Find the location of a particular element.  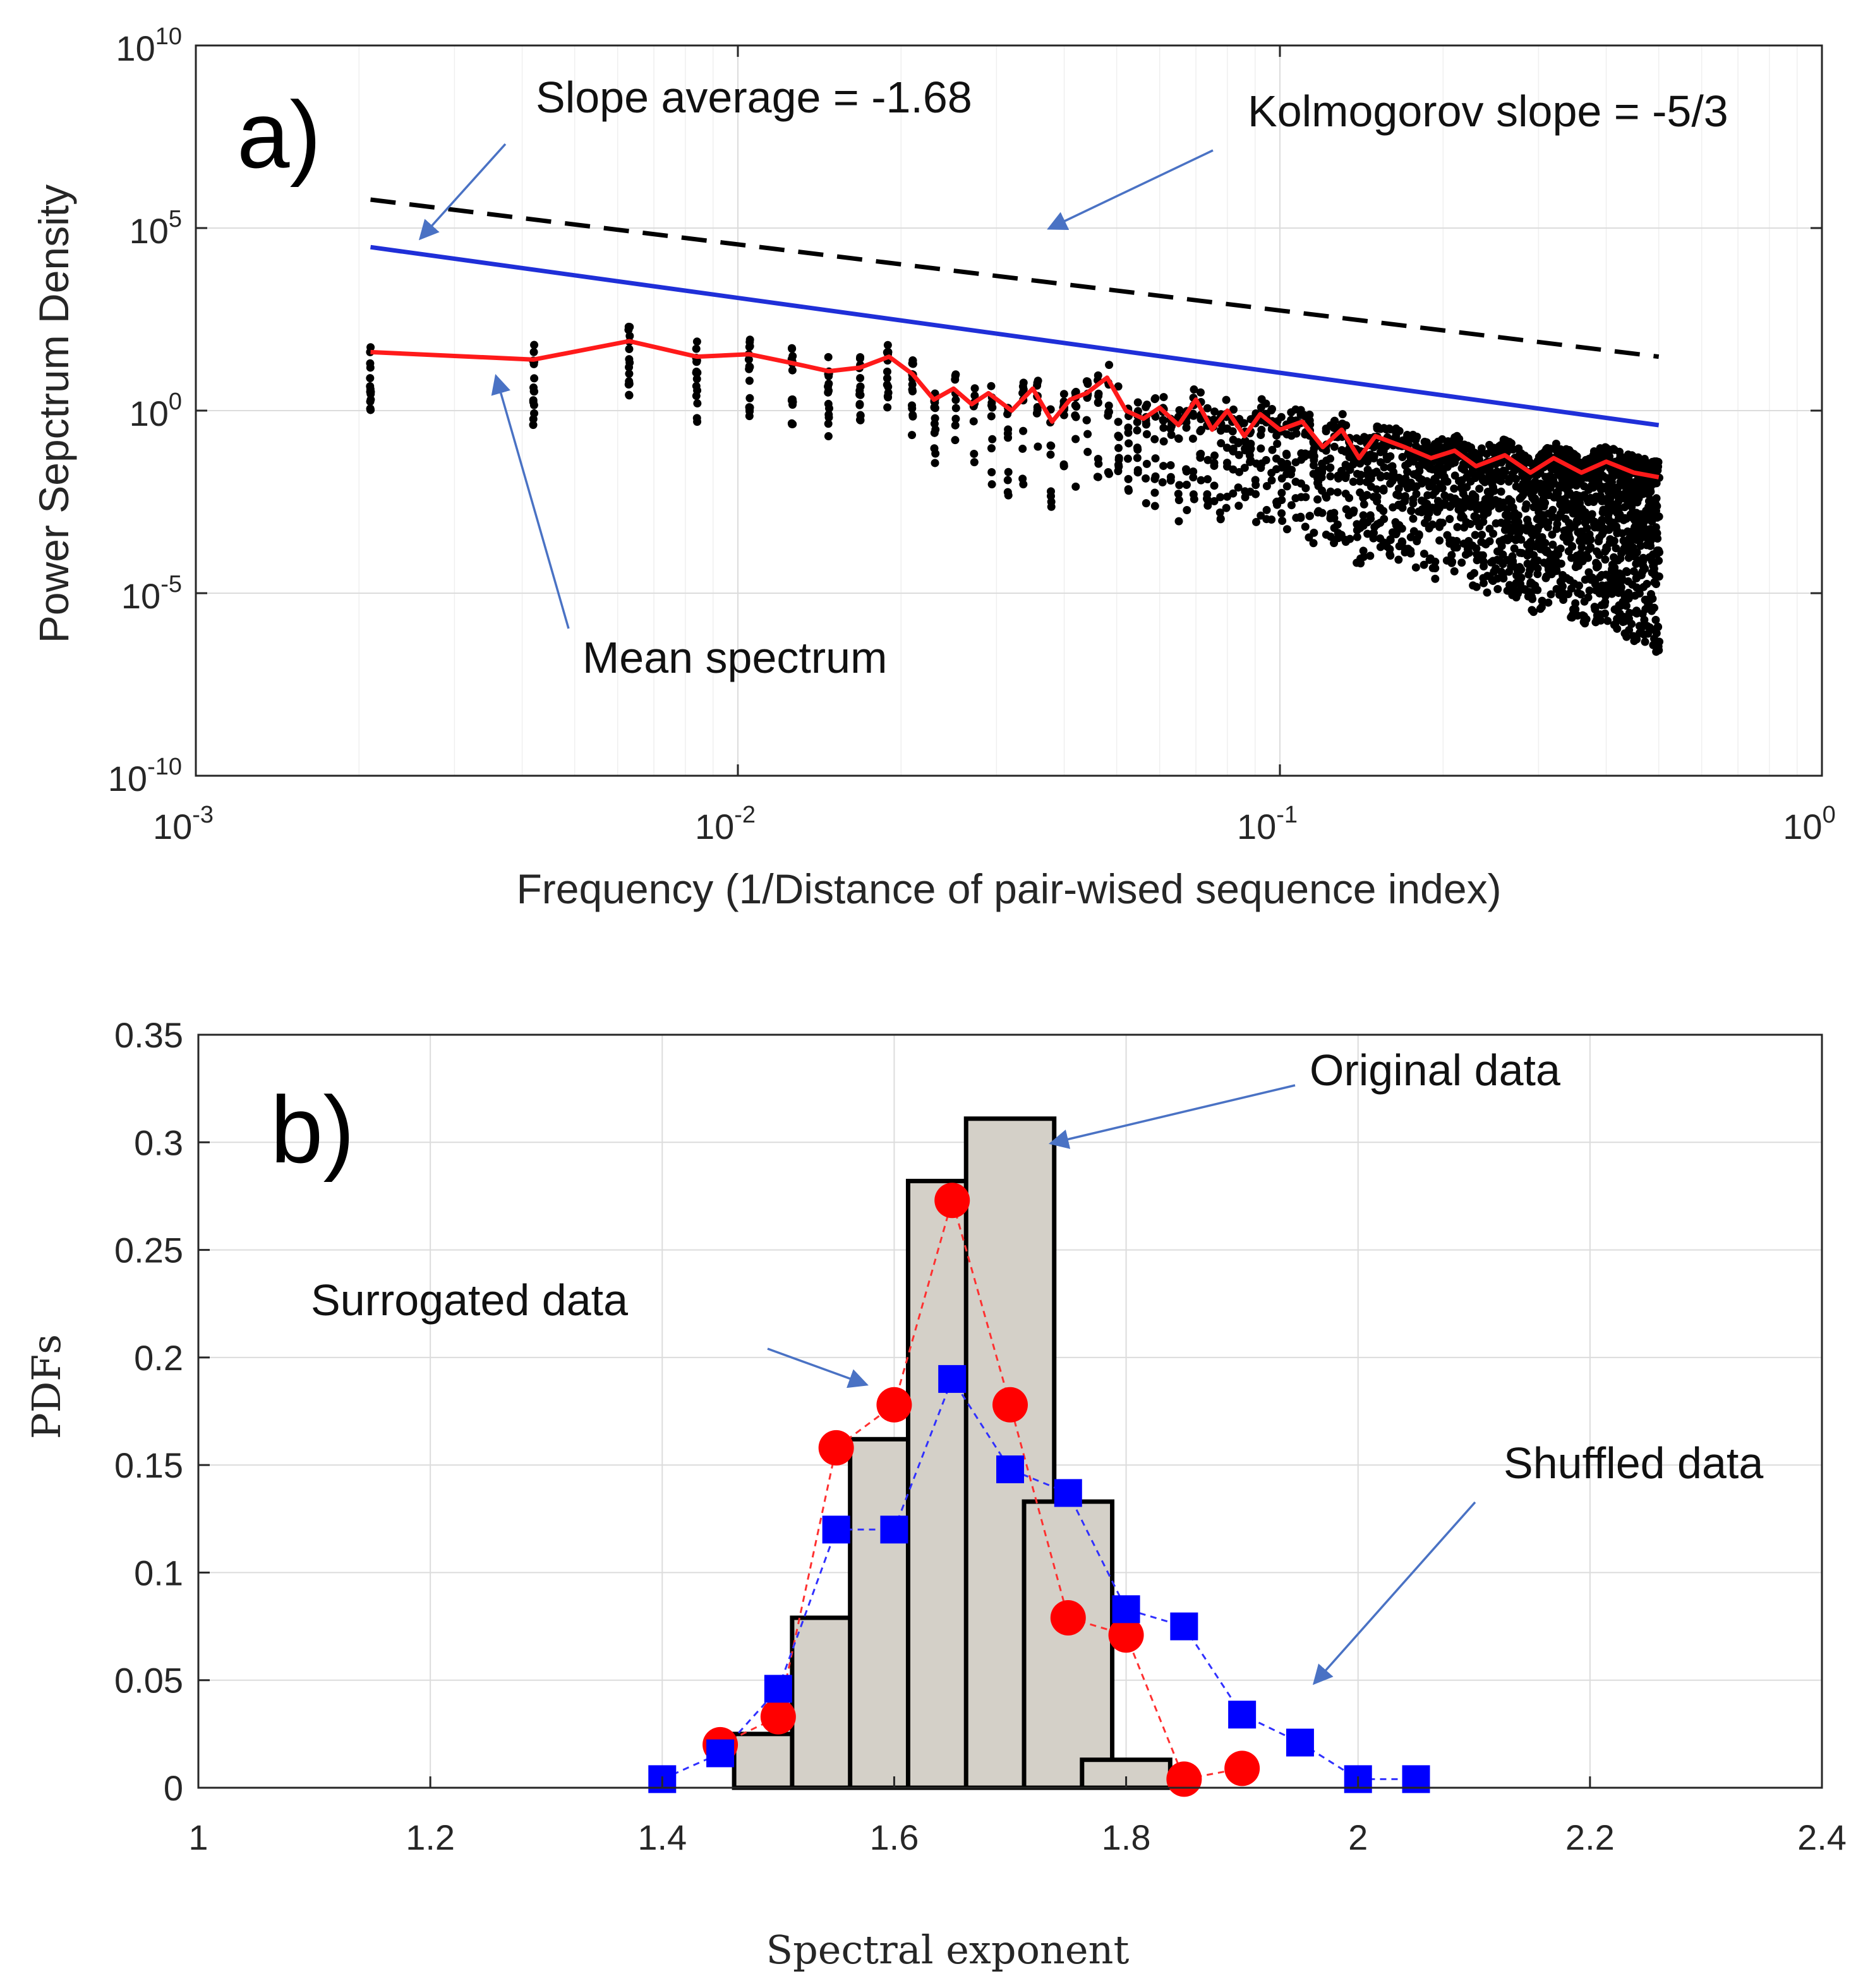

y-tick-label: 1010 is located at coordinates (149, 45).